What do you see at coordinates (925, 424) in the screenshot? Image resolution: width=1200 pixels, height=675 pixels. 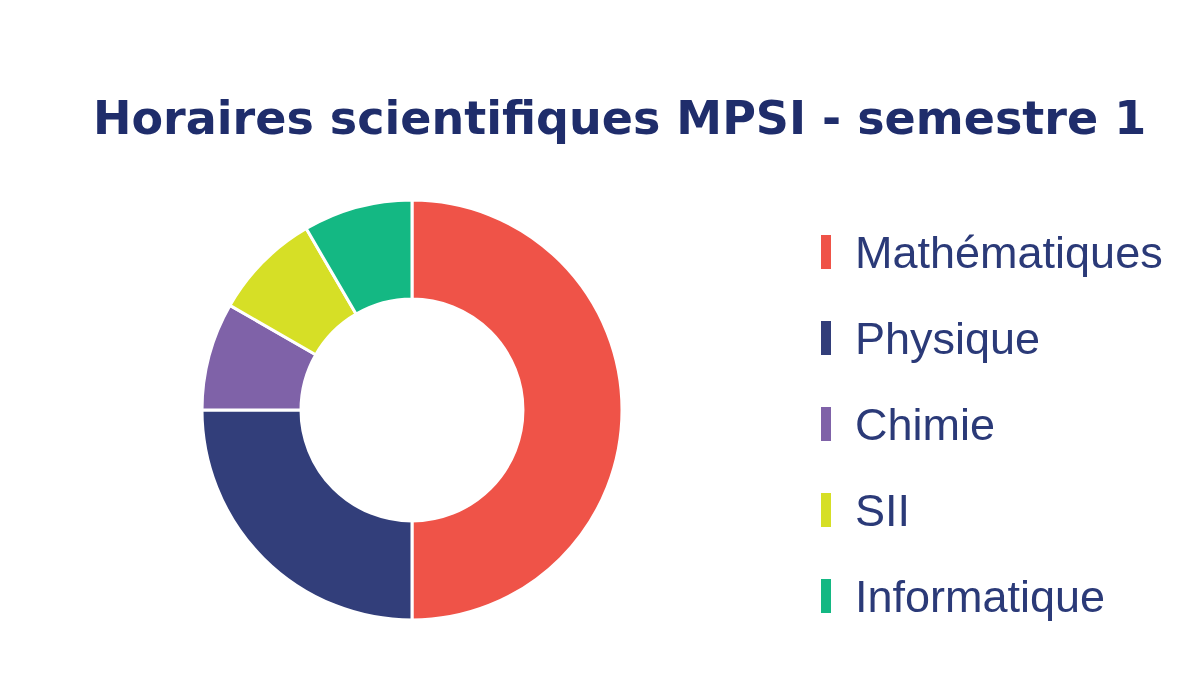 I see `legend-label: Chimie` at bounding box center [925, 424].